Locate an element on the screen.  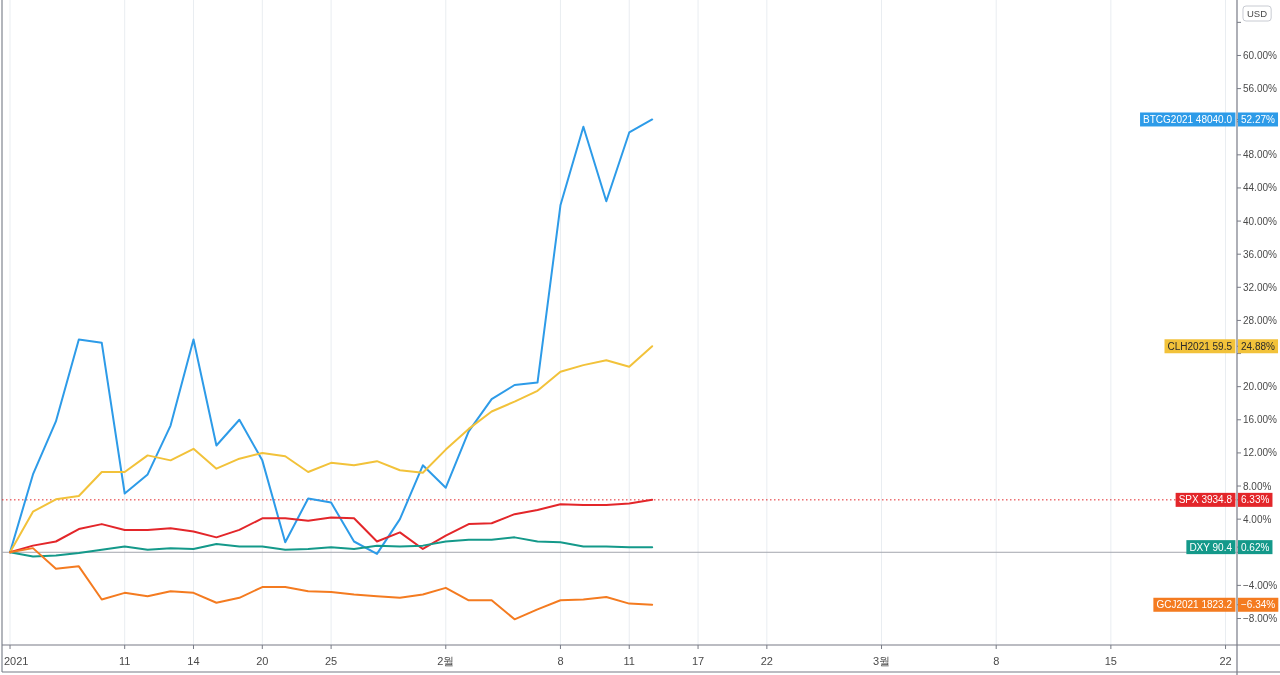
y-tick-label: 32.00% is located at coordinates (1260, 287).